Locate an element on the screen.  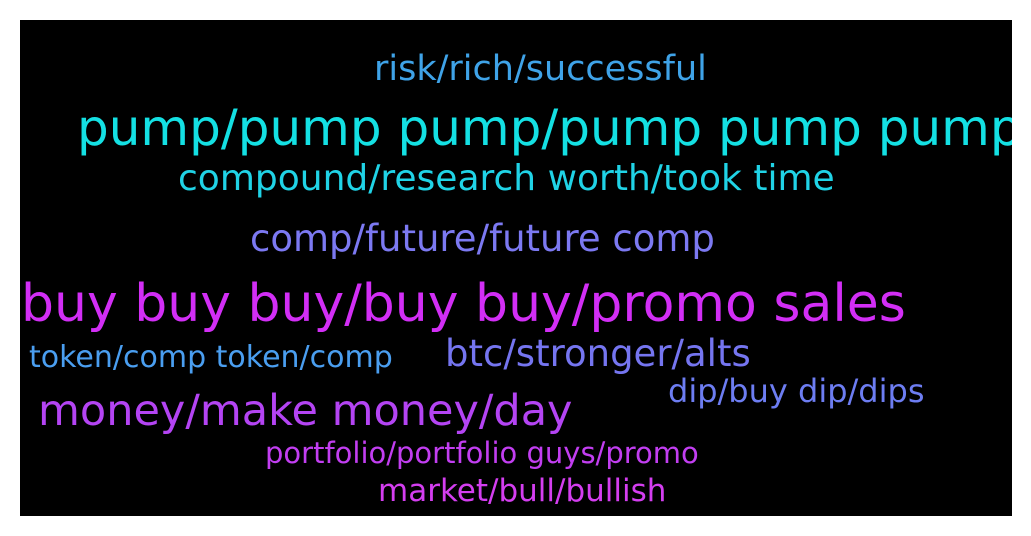
word-btc-stronger-alts: btc/stronger/alts is located at coordinates (598, 353).